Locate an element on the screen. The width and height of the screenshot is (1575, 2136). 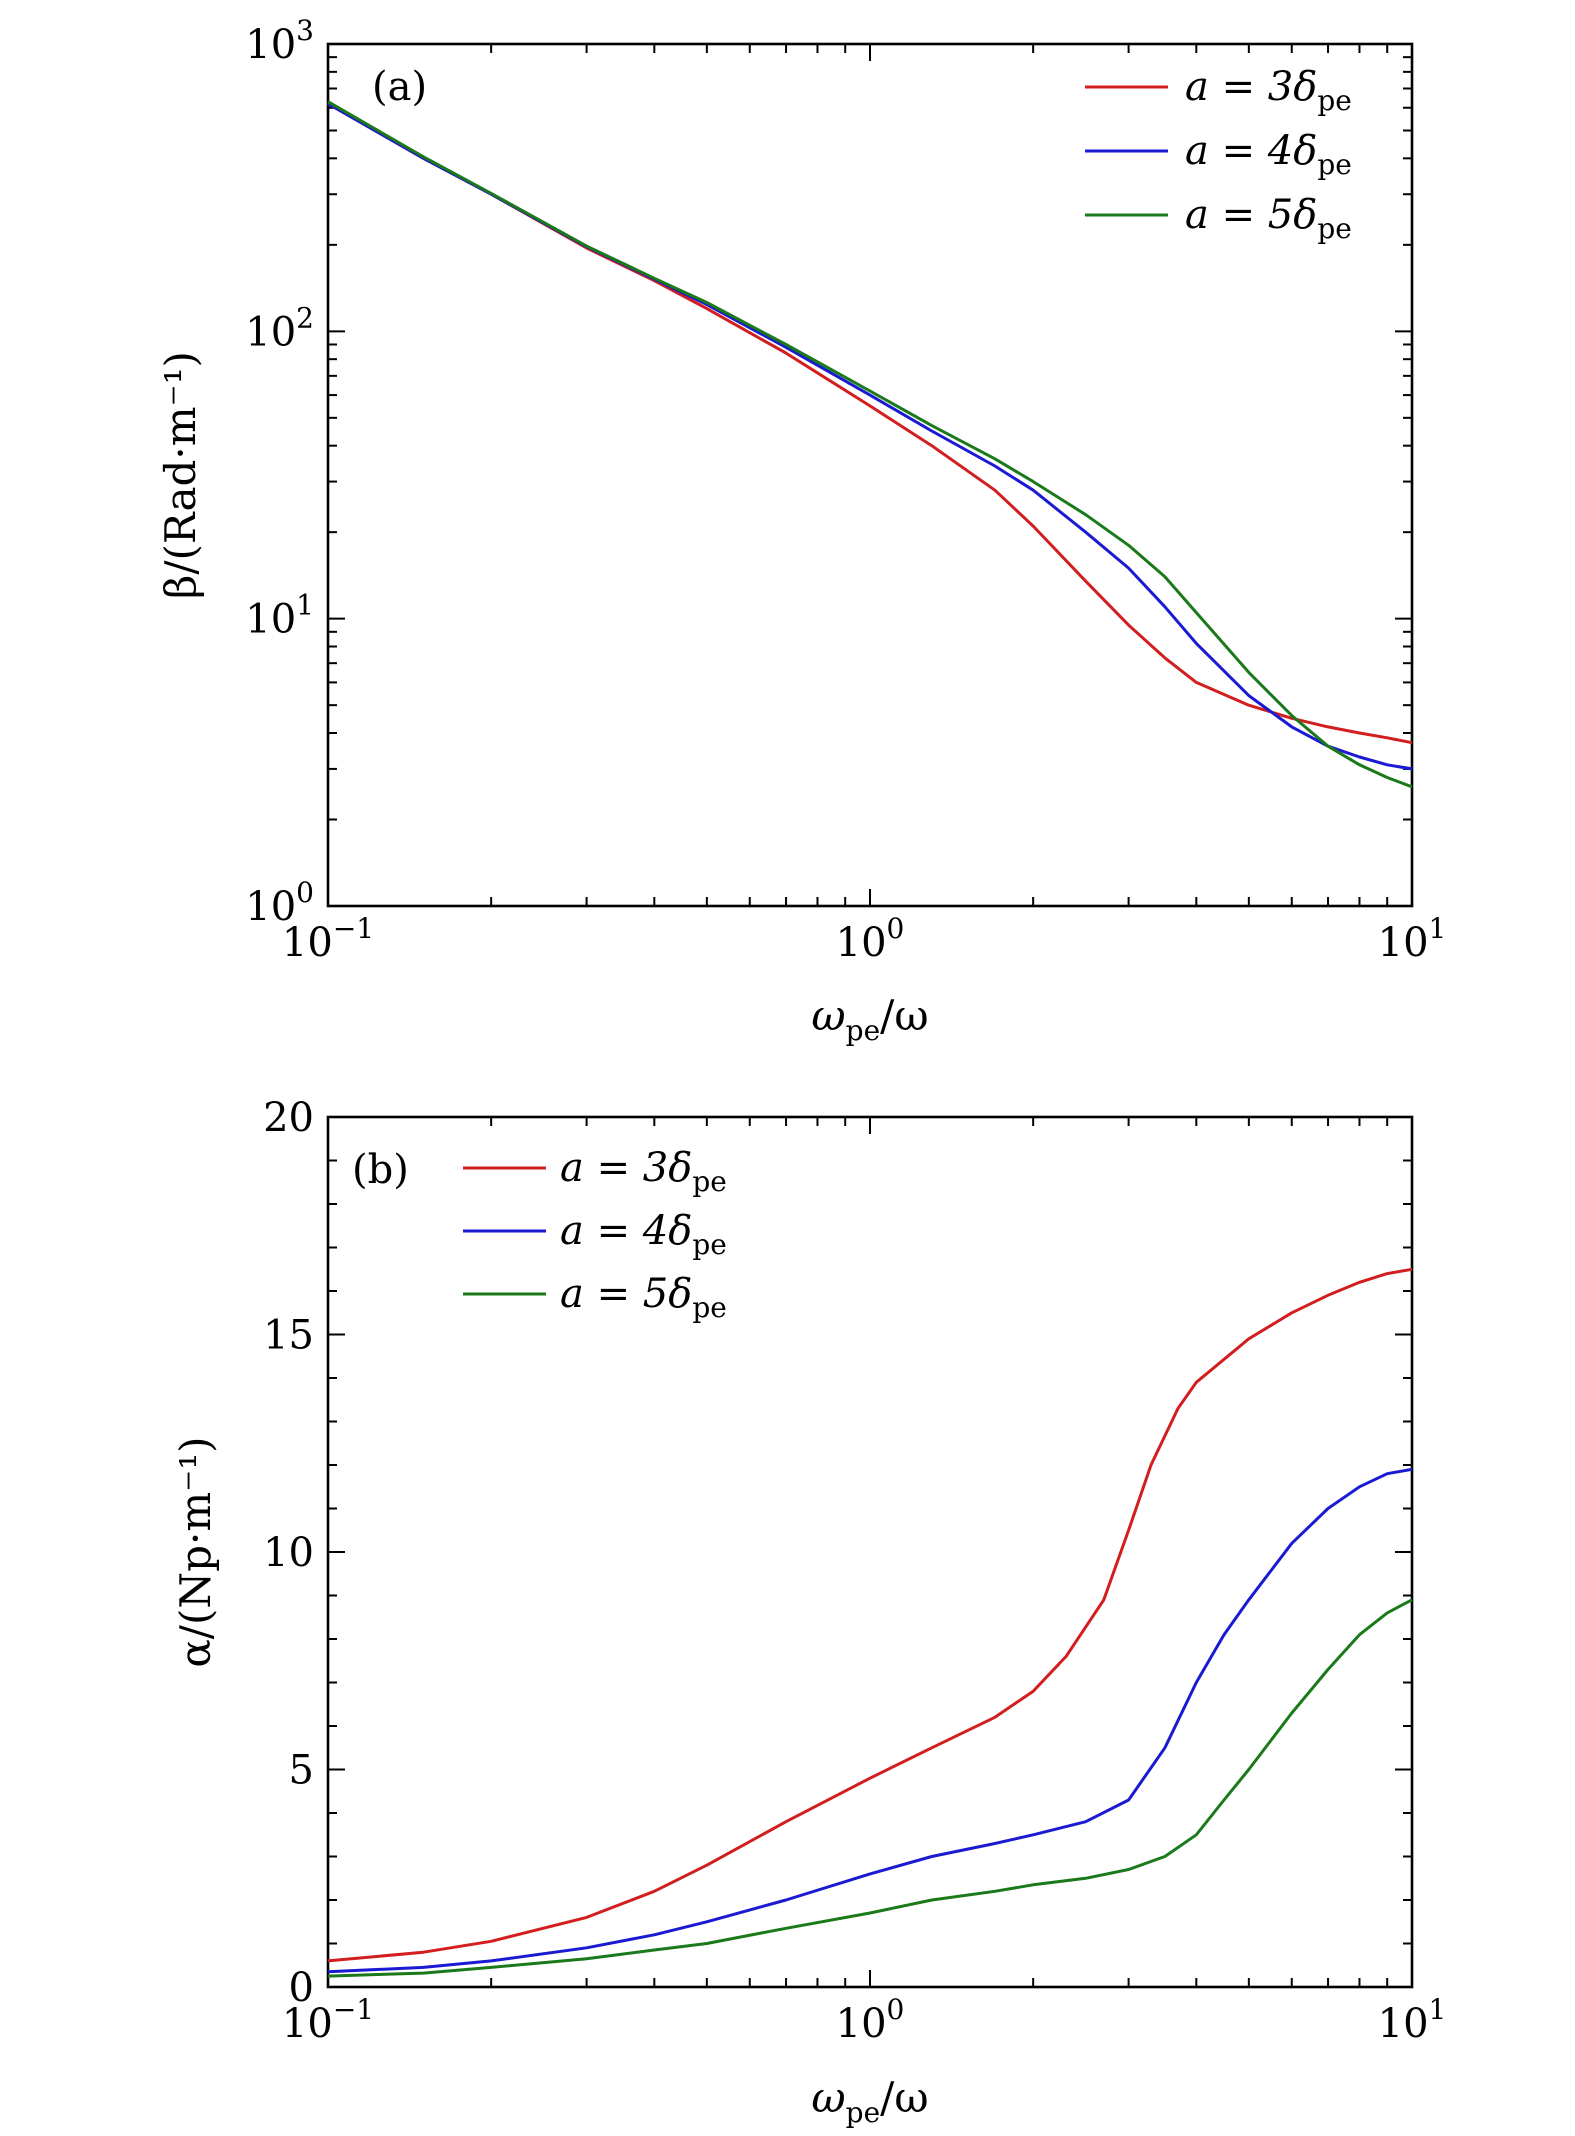
y-tick-label: 10² is located at coordinates (279, 328).